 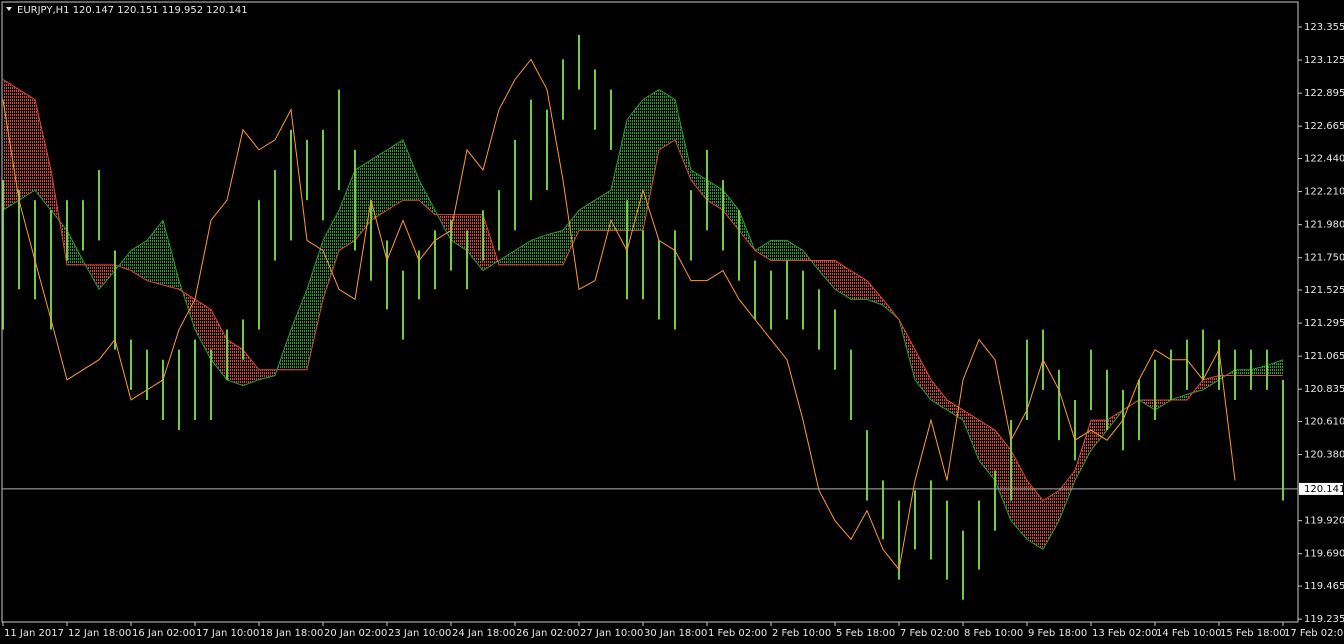 I want to click on x-tick-label: 15 Feb 18:00, so click(x=1253, y=633).